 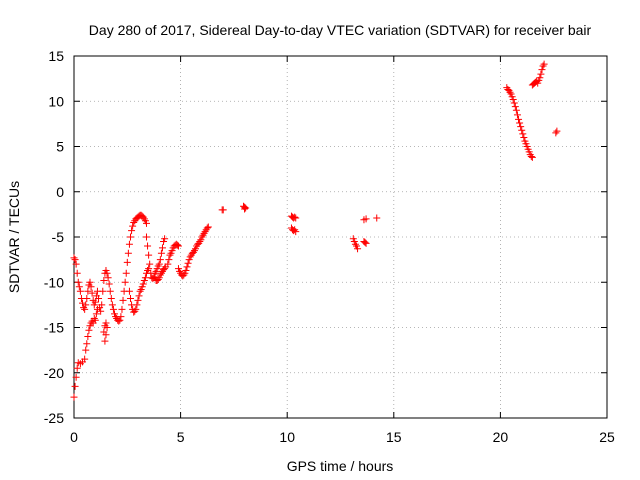 I want to click on y-axis-label: SDTVAR / TECUs, so click(x=14, y=237).